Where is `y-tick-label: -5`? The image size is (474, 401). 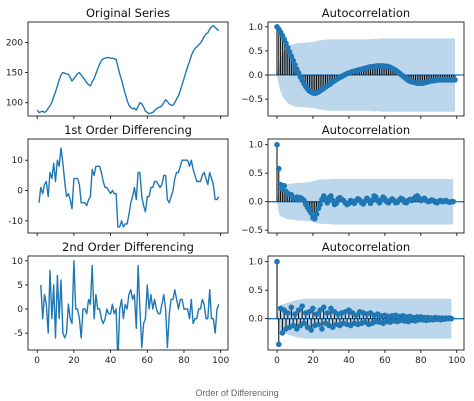 y-tick-label: -5 is located at coordinates (18, 334).